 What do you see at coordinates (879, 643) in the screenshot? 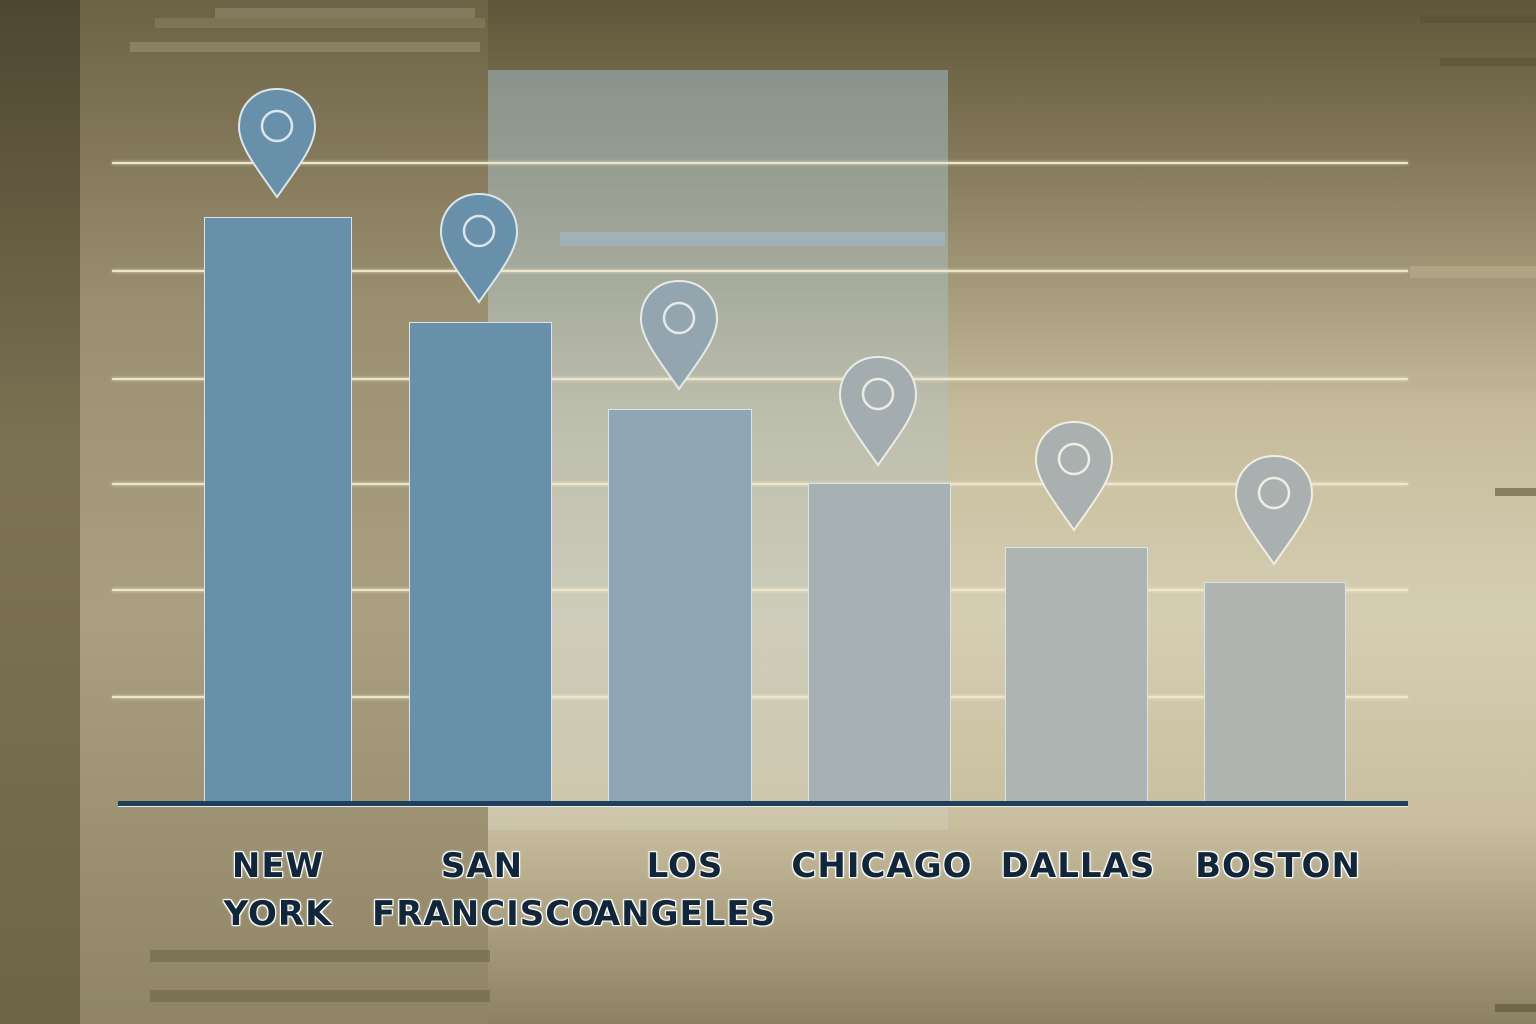
I see `bar-chicago` at bounding box center [879, 643].